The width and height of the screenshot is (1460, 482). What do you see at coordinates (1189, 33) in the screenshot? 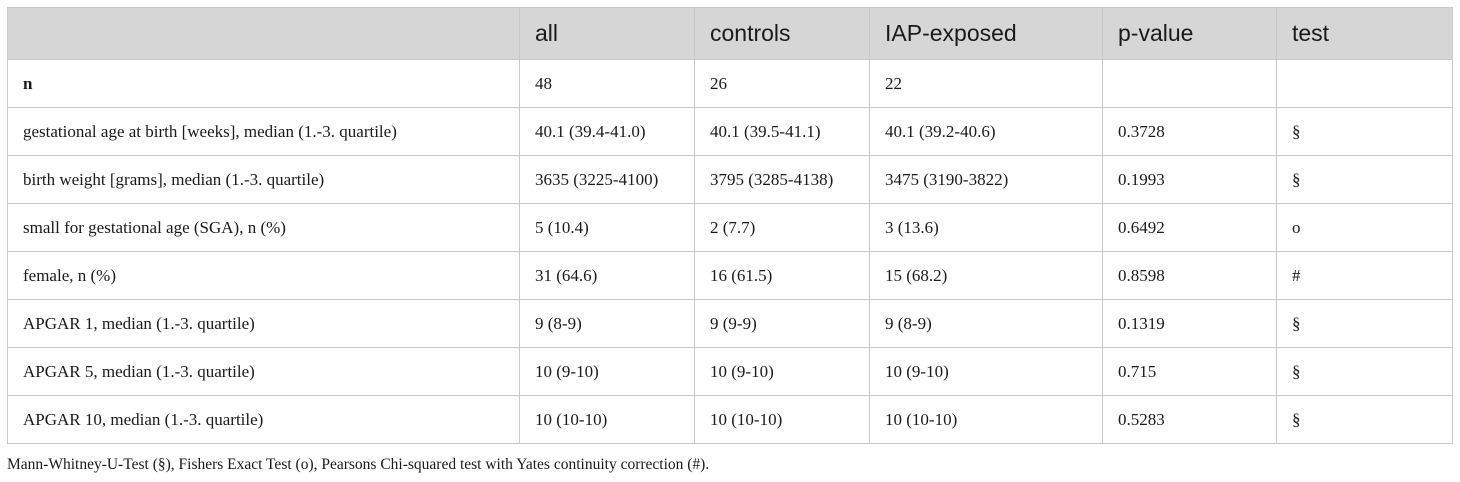
I see `header-cell-p-value: p-value` at bounding box center [1189, 33].